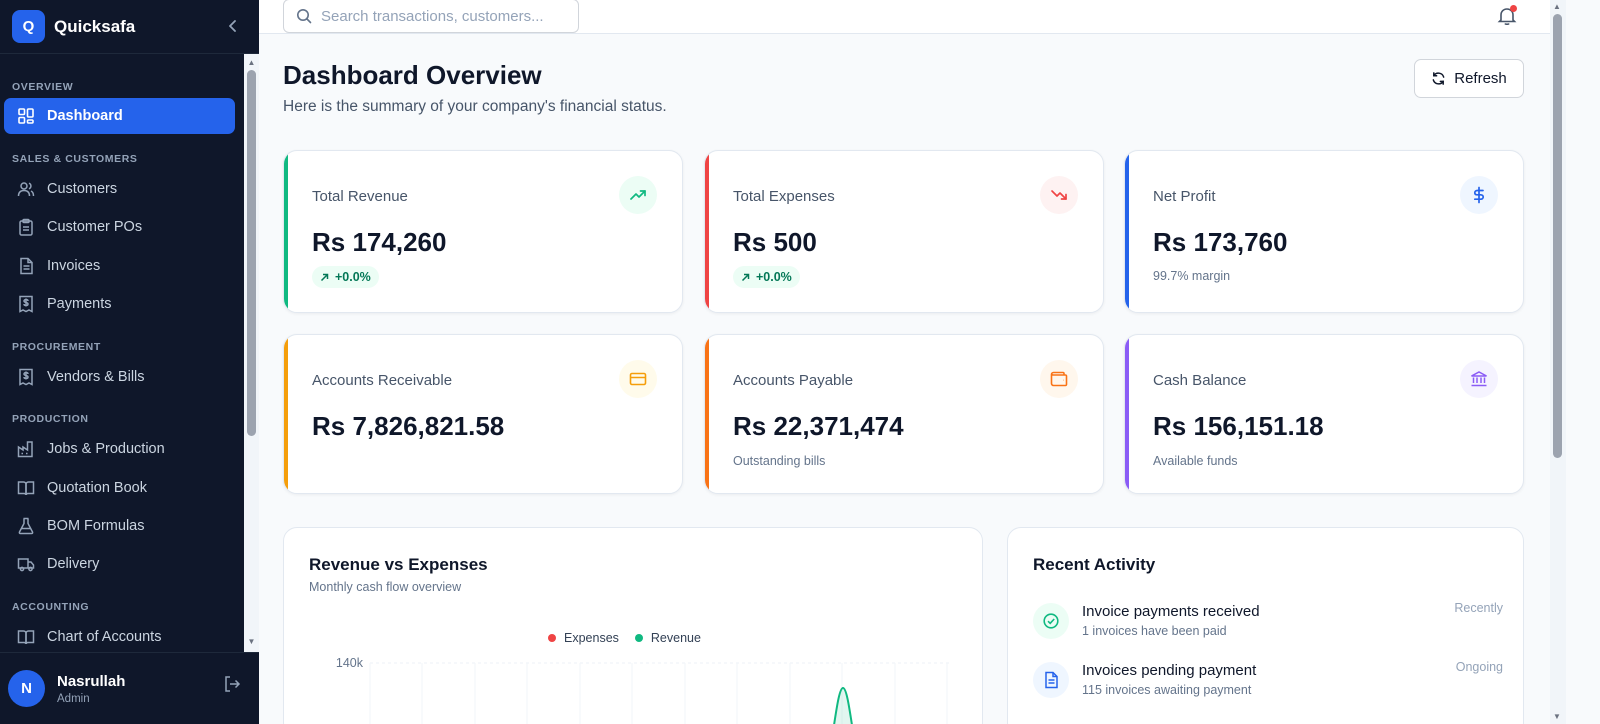 This screenshot has height=724, width=1600. What do you see at coordinates (1051, 680) in the screenshot?
I see `file-text-icon` at bounding box center [1051, 680].